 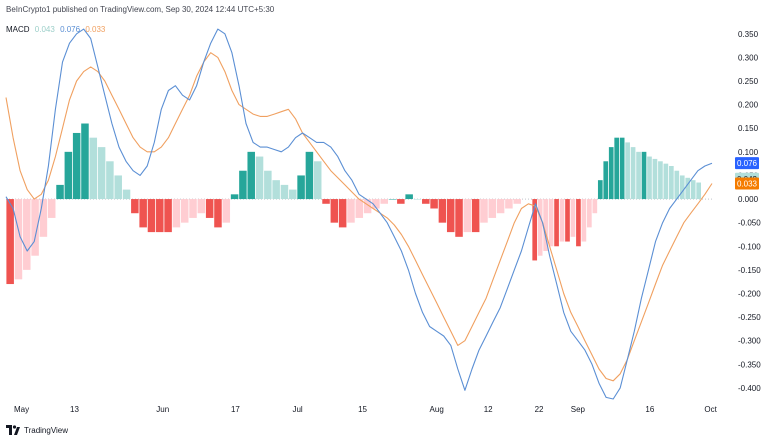 I want to click on y-tick-label: 0.000, so click(x=748, y=199).